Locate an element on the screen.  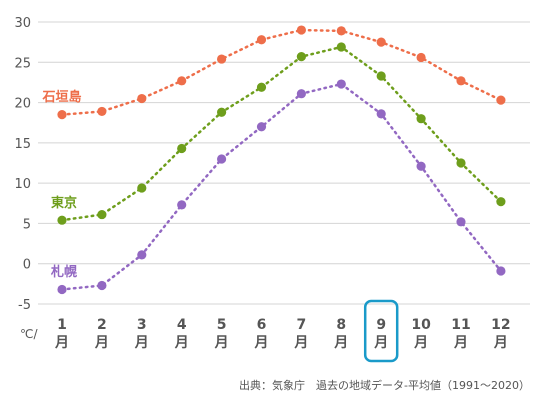
source-caption: 出典：気象庁 過去の地域データ-平均値（1991〜2020） is located at coordinates (384, 385).